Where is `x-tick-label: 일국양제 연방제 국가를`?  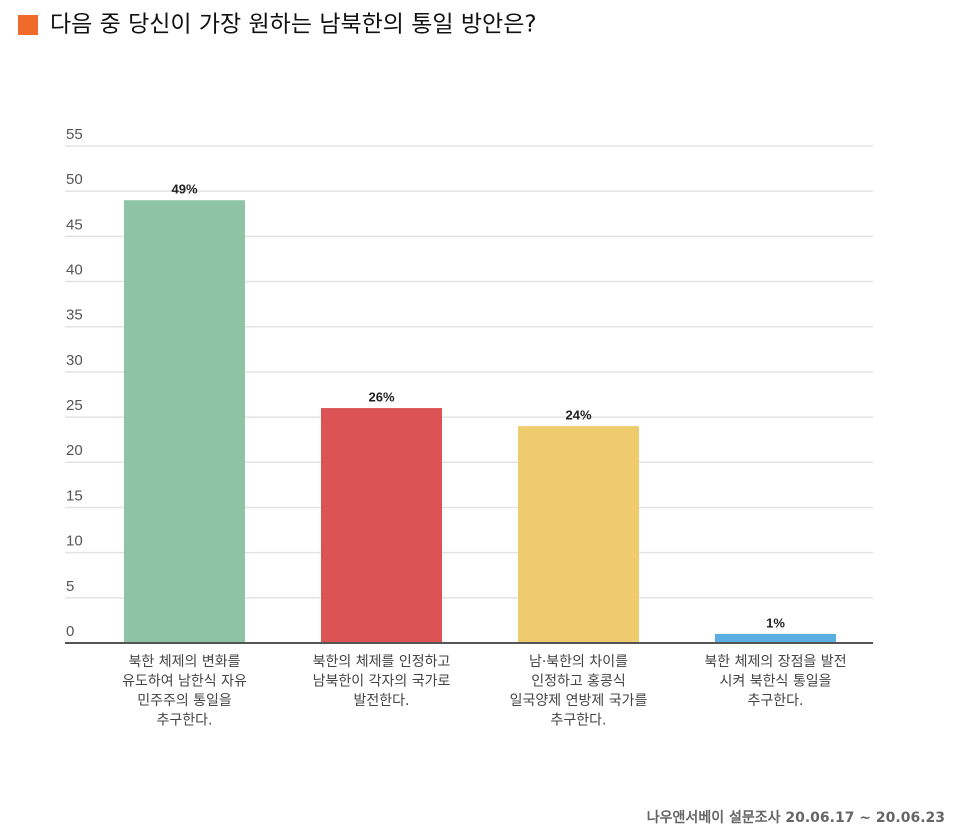 x-tick-label: 일국양제 연방제 국가를 is located at coordinates (579, 701).